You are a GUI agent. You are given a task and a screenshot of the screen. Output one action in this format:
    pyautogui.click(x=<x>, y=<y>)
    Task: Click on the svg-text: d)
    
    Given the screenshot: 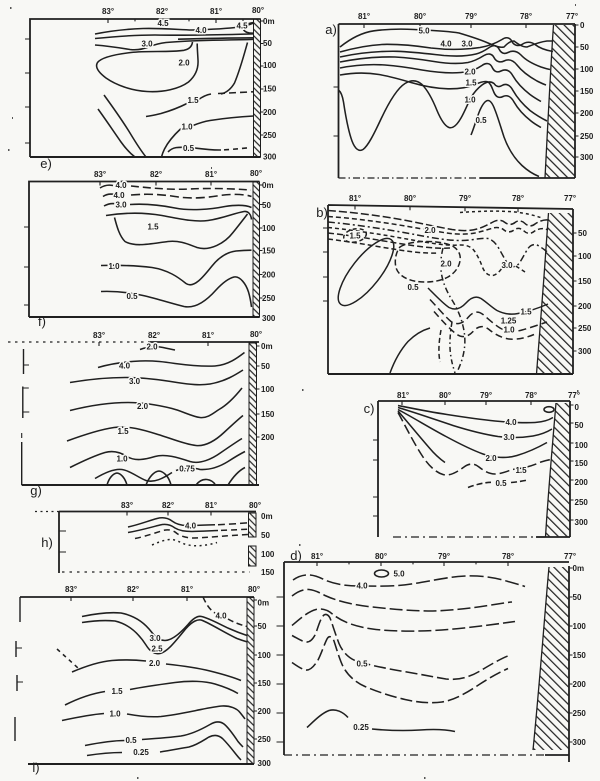 What is the action you would take?
    pyautogui.click(x=296, y=555)
    